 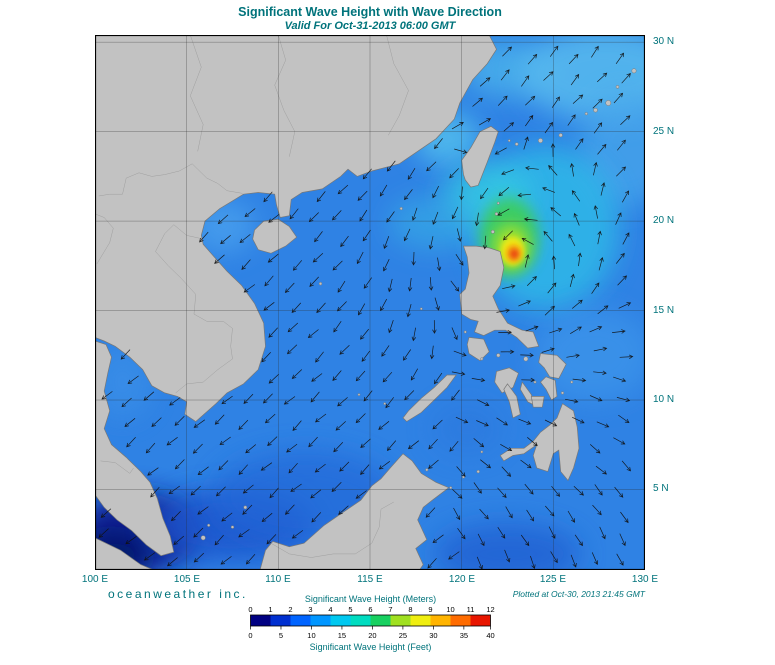 What do you see at coordinates (281, 635) in the screenshot?
I see `feet-tick: 5` at bounding box center [281, 635].